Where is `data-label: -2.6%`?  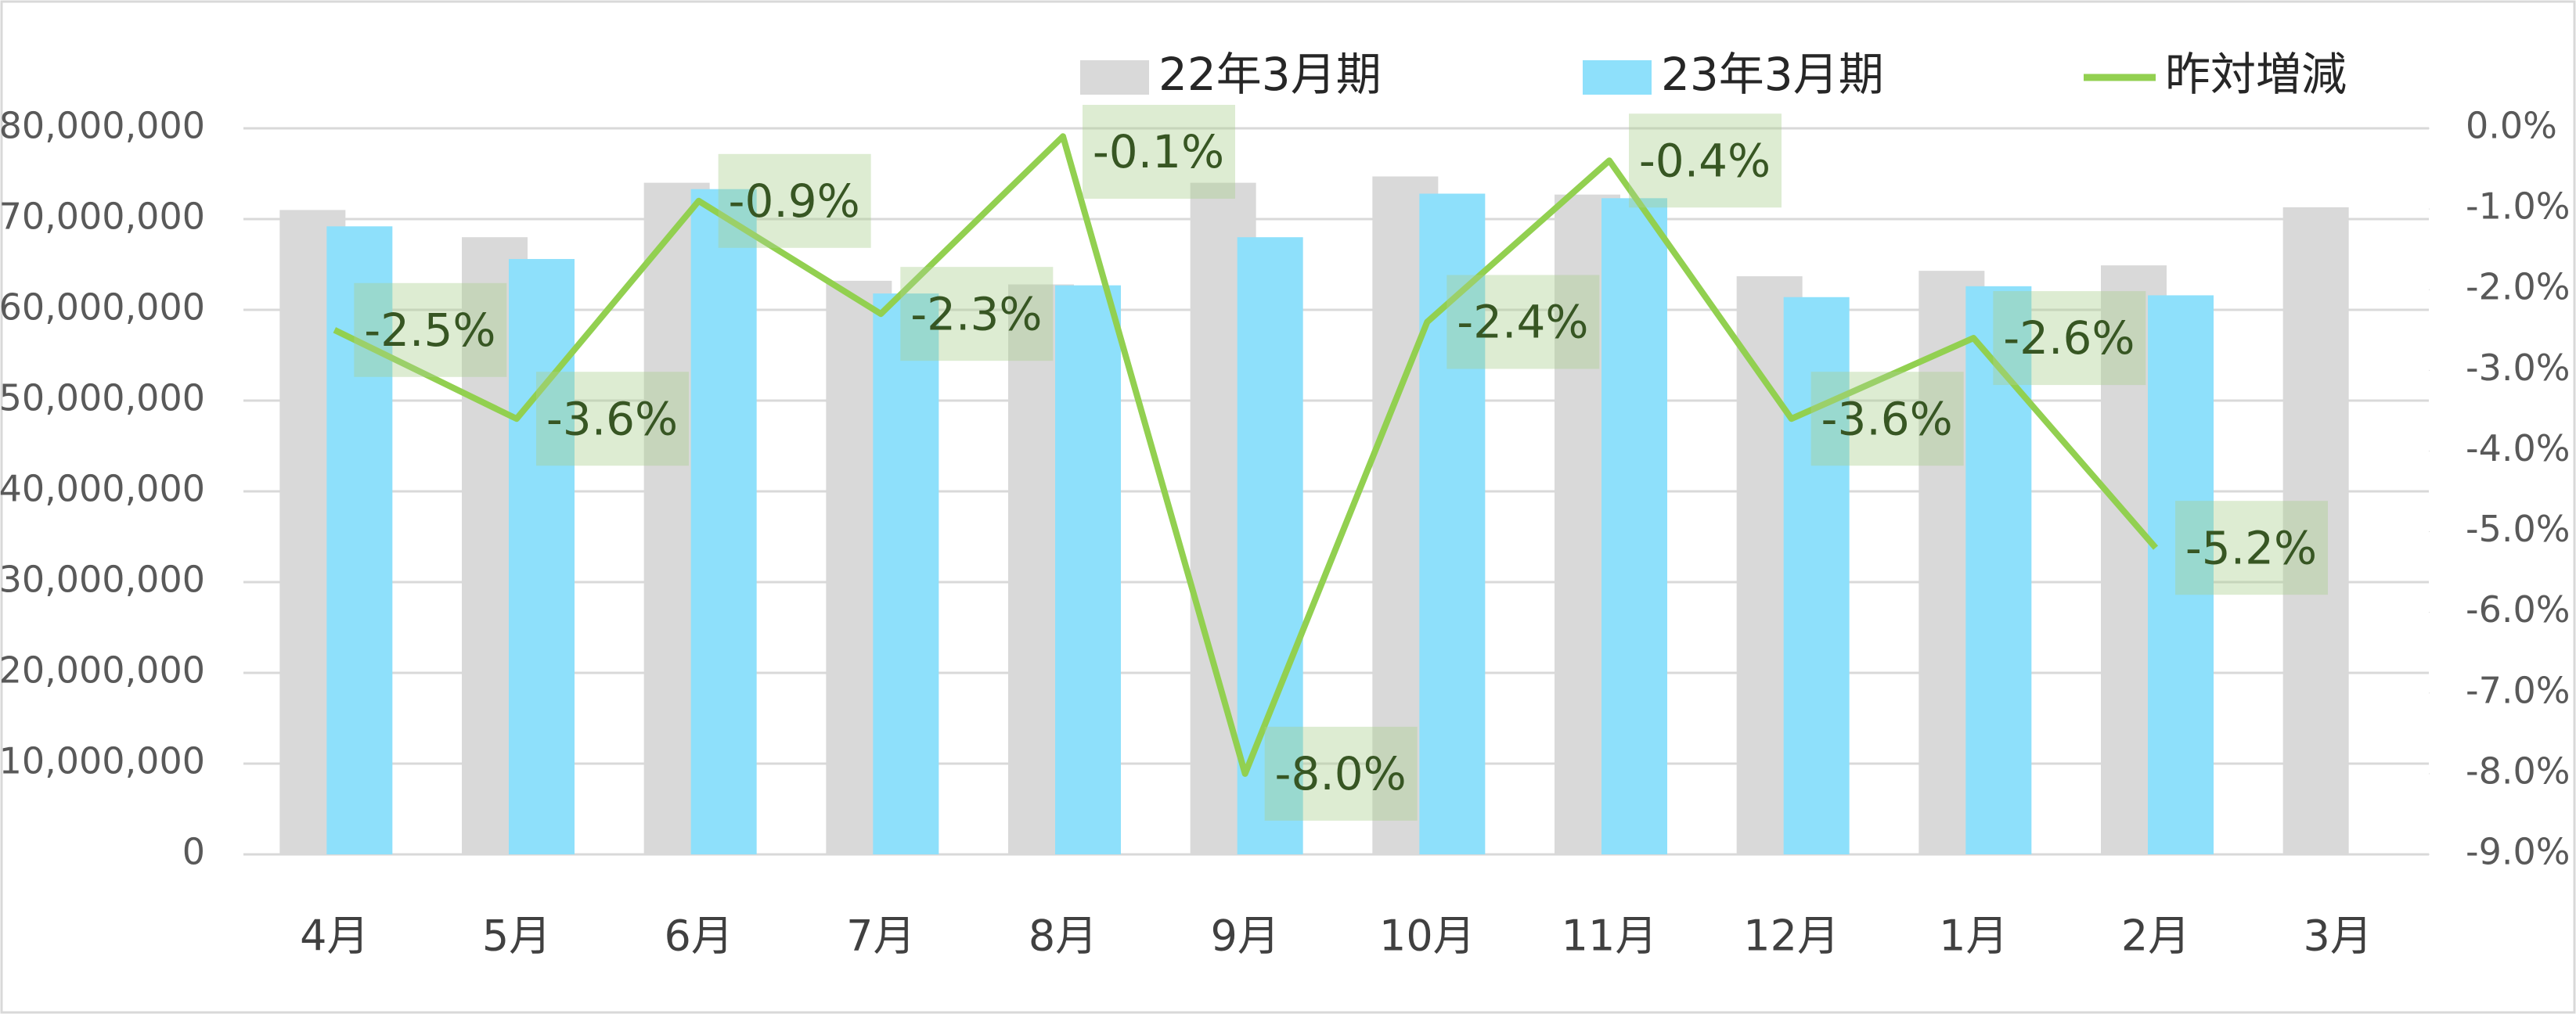 data-label: -2.6% is located at coordinates (2069, 338).